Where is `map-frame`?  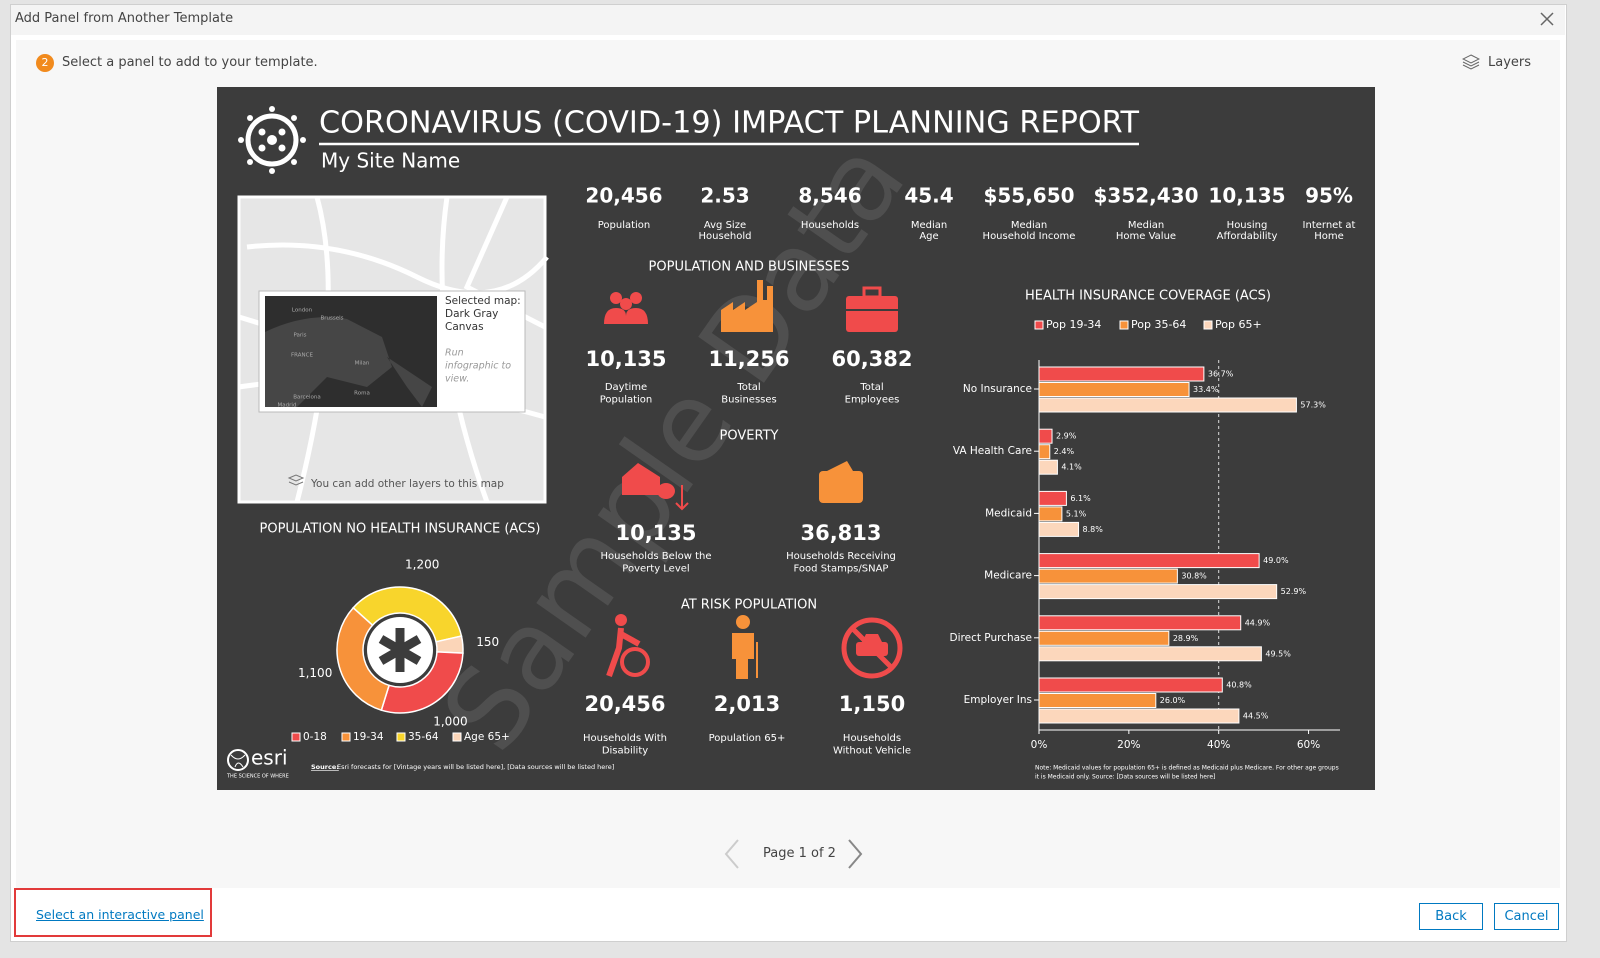 map-frame is located at coordinates (393, 349).